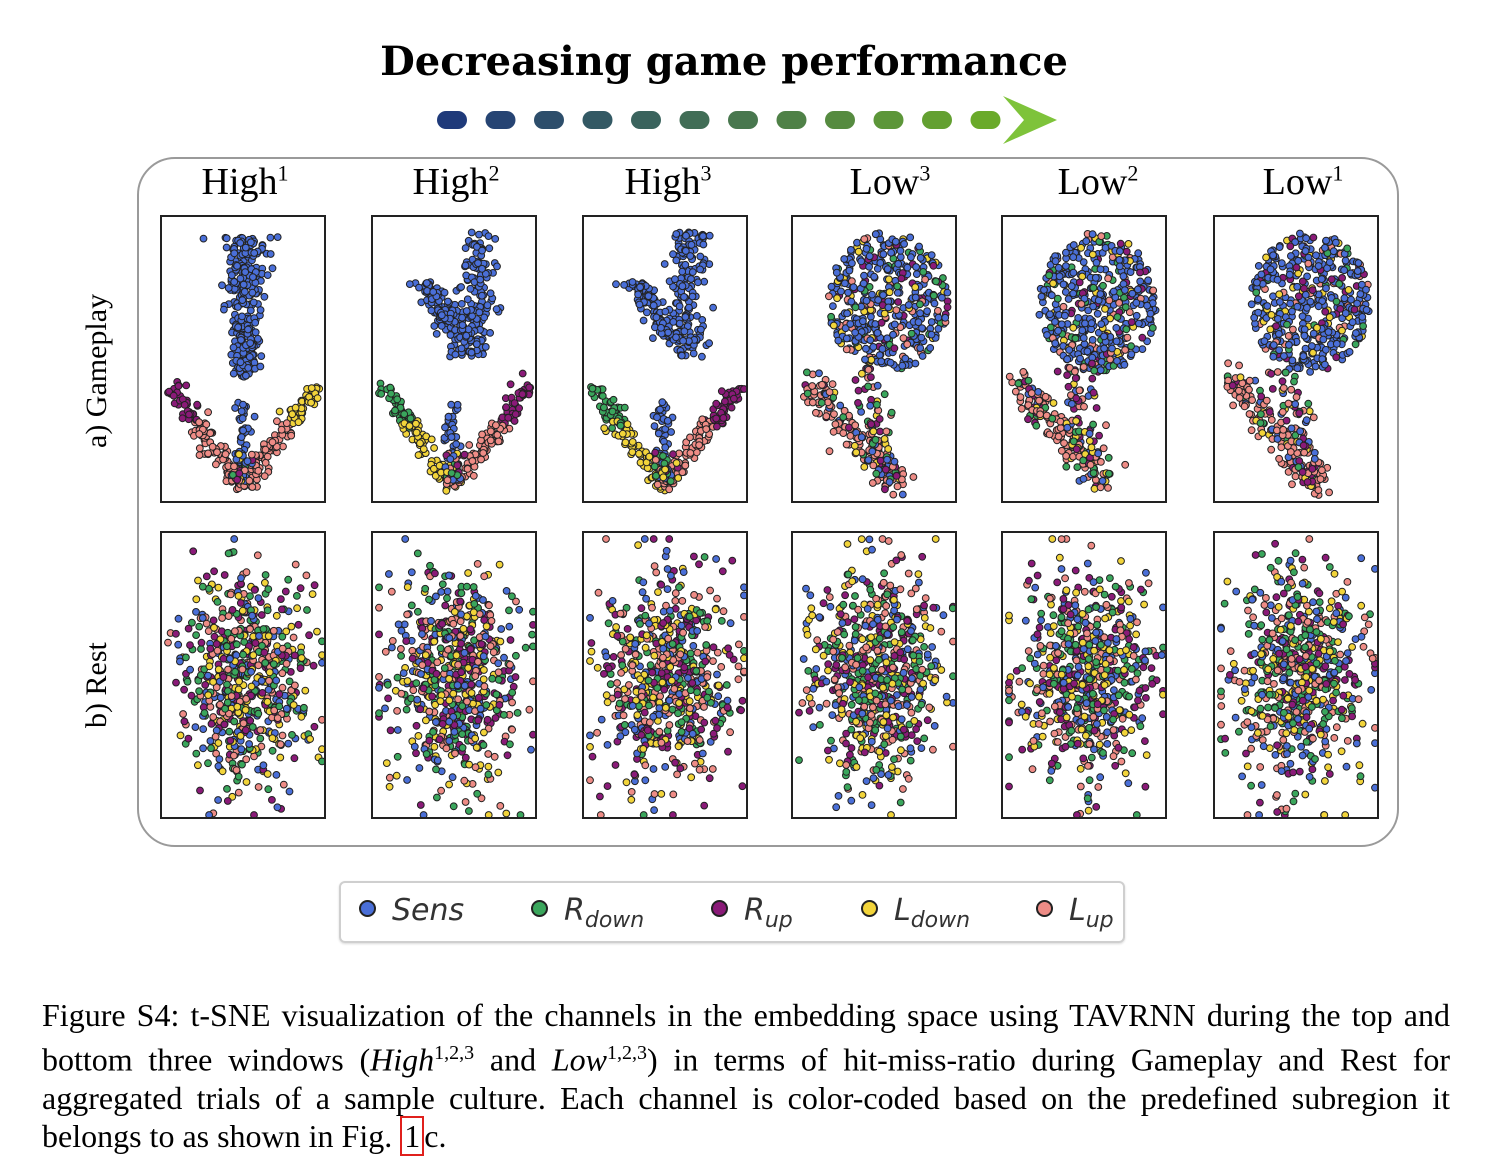  I want to click on column-title-sup: 3, so click(706, 173).